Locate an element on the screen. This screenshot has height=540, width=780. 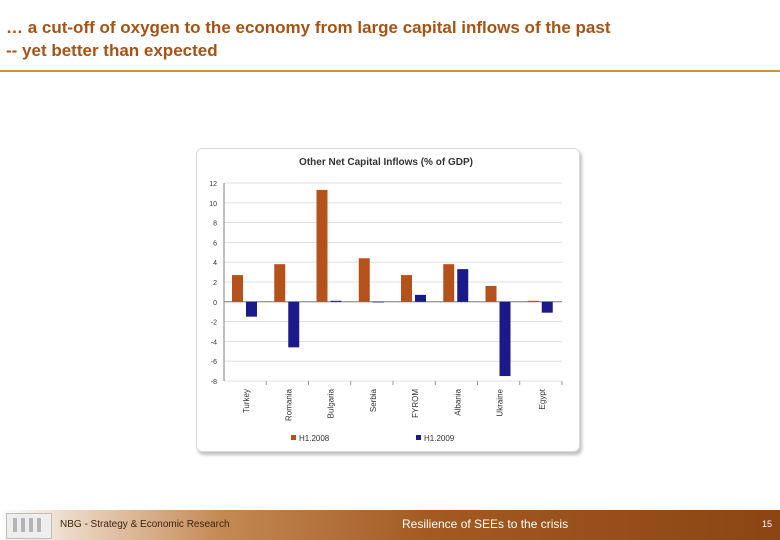
category-label: Romania is located at coordinates (288, 404).